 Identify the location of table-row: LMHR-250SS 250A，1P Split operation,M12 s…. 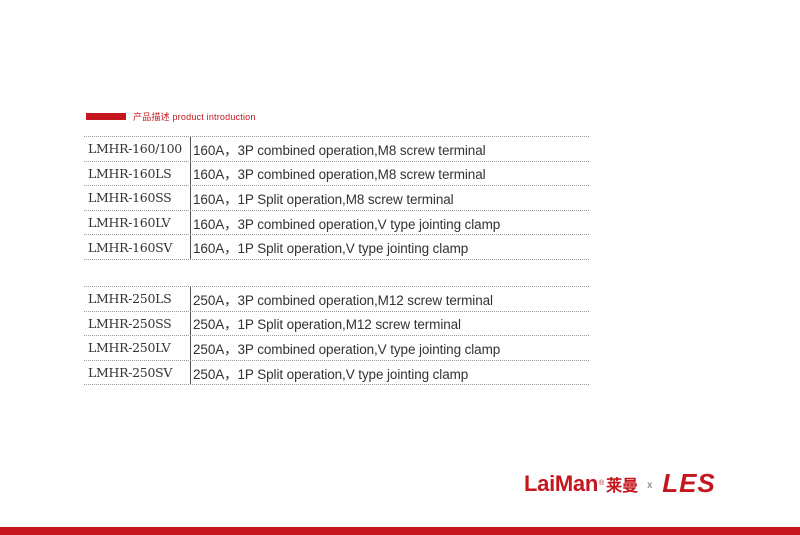
(336, 324).